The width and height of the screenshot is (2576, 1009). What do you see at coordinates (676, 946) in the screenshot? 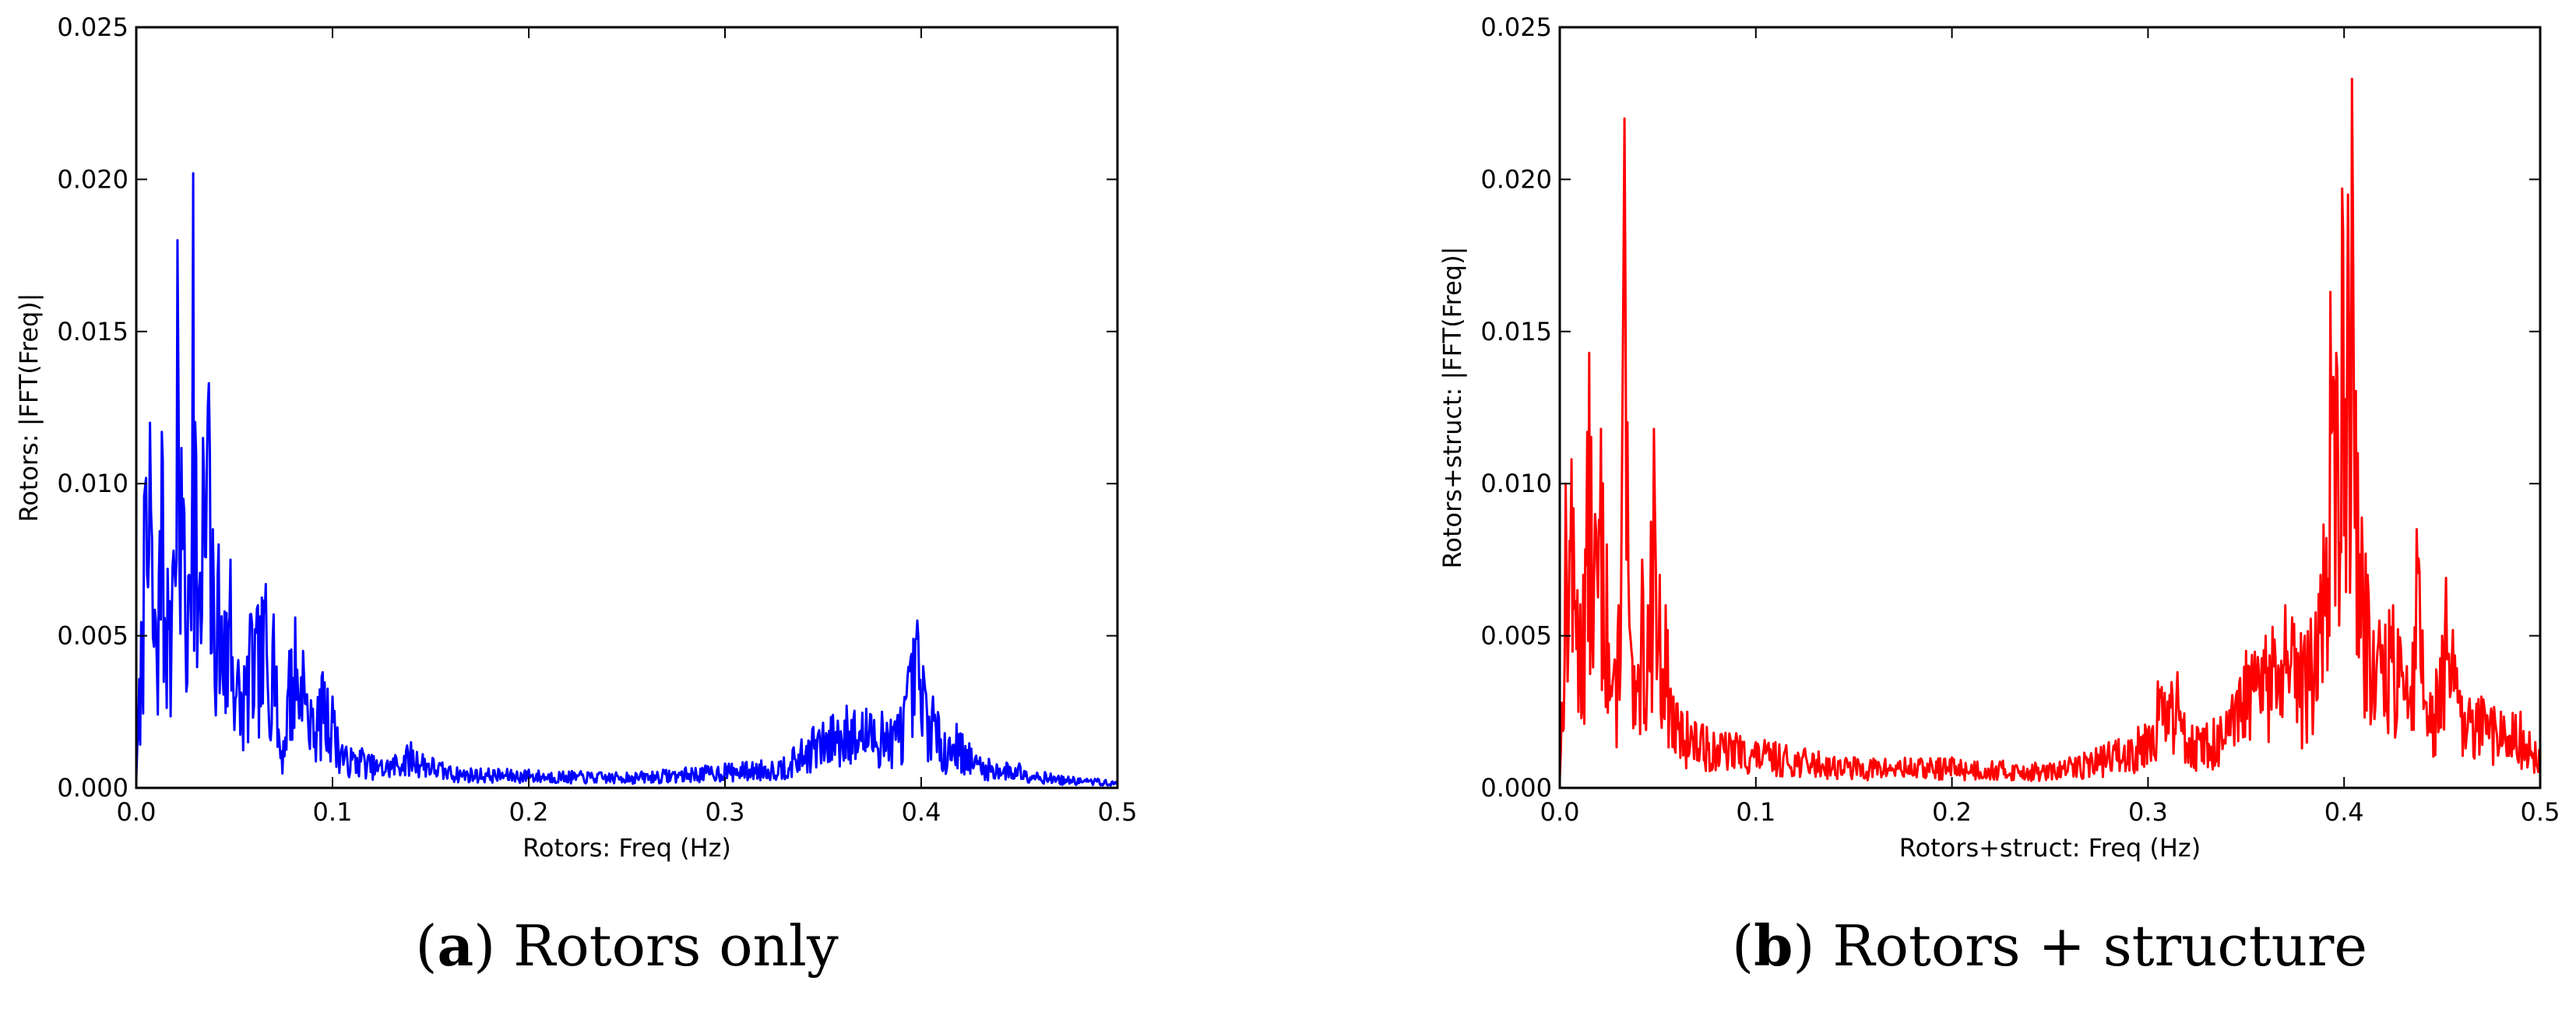
I see `caption-text: Rotors only` at bounding box center [676, 946].